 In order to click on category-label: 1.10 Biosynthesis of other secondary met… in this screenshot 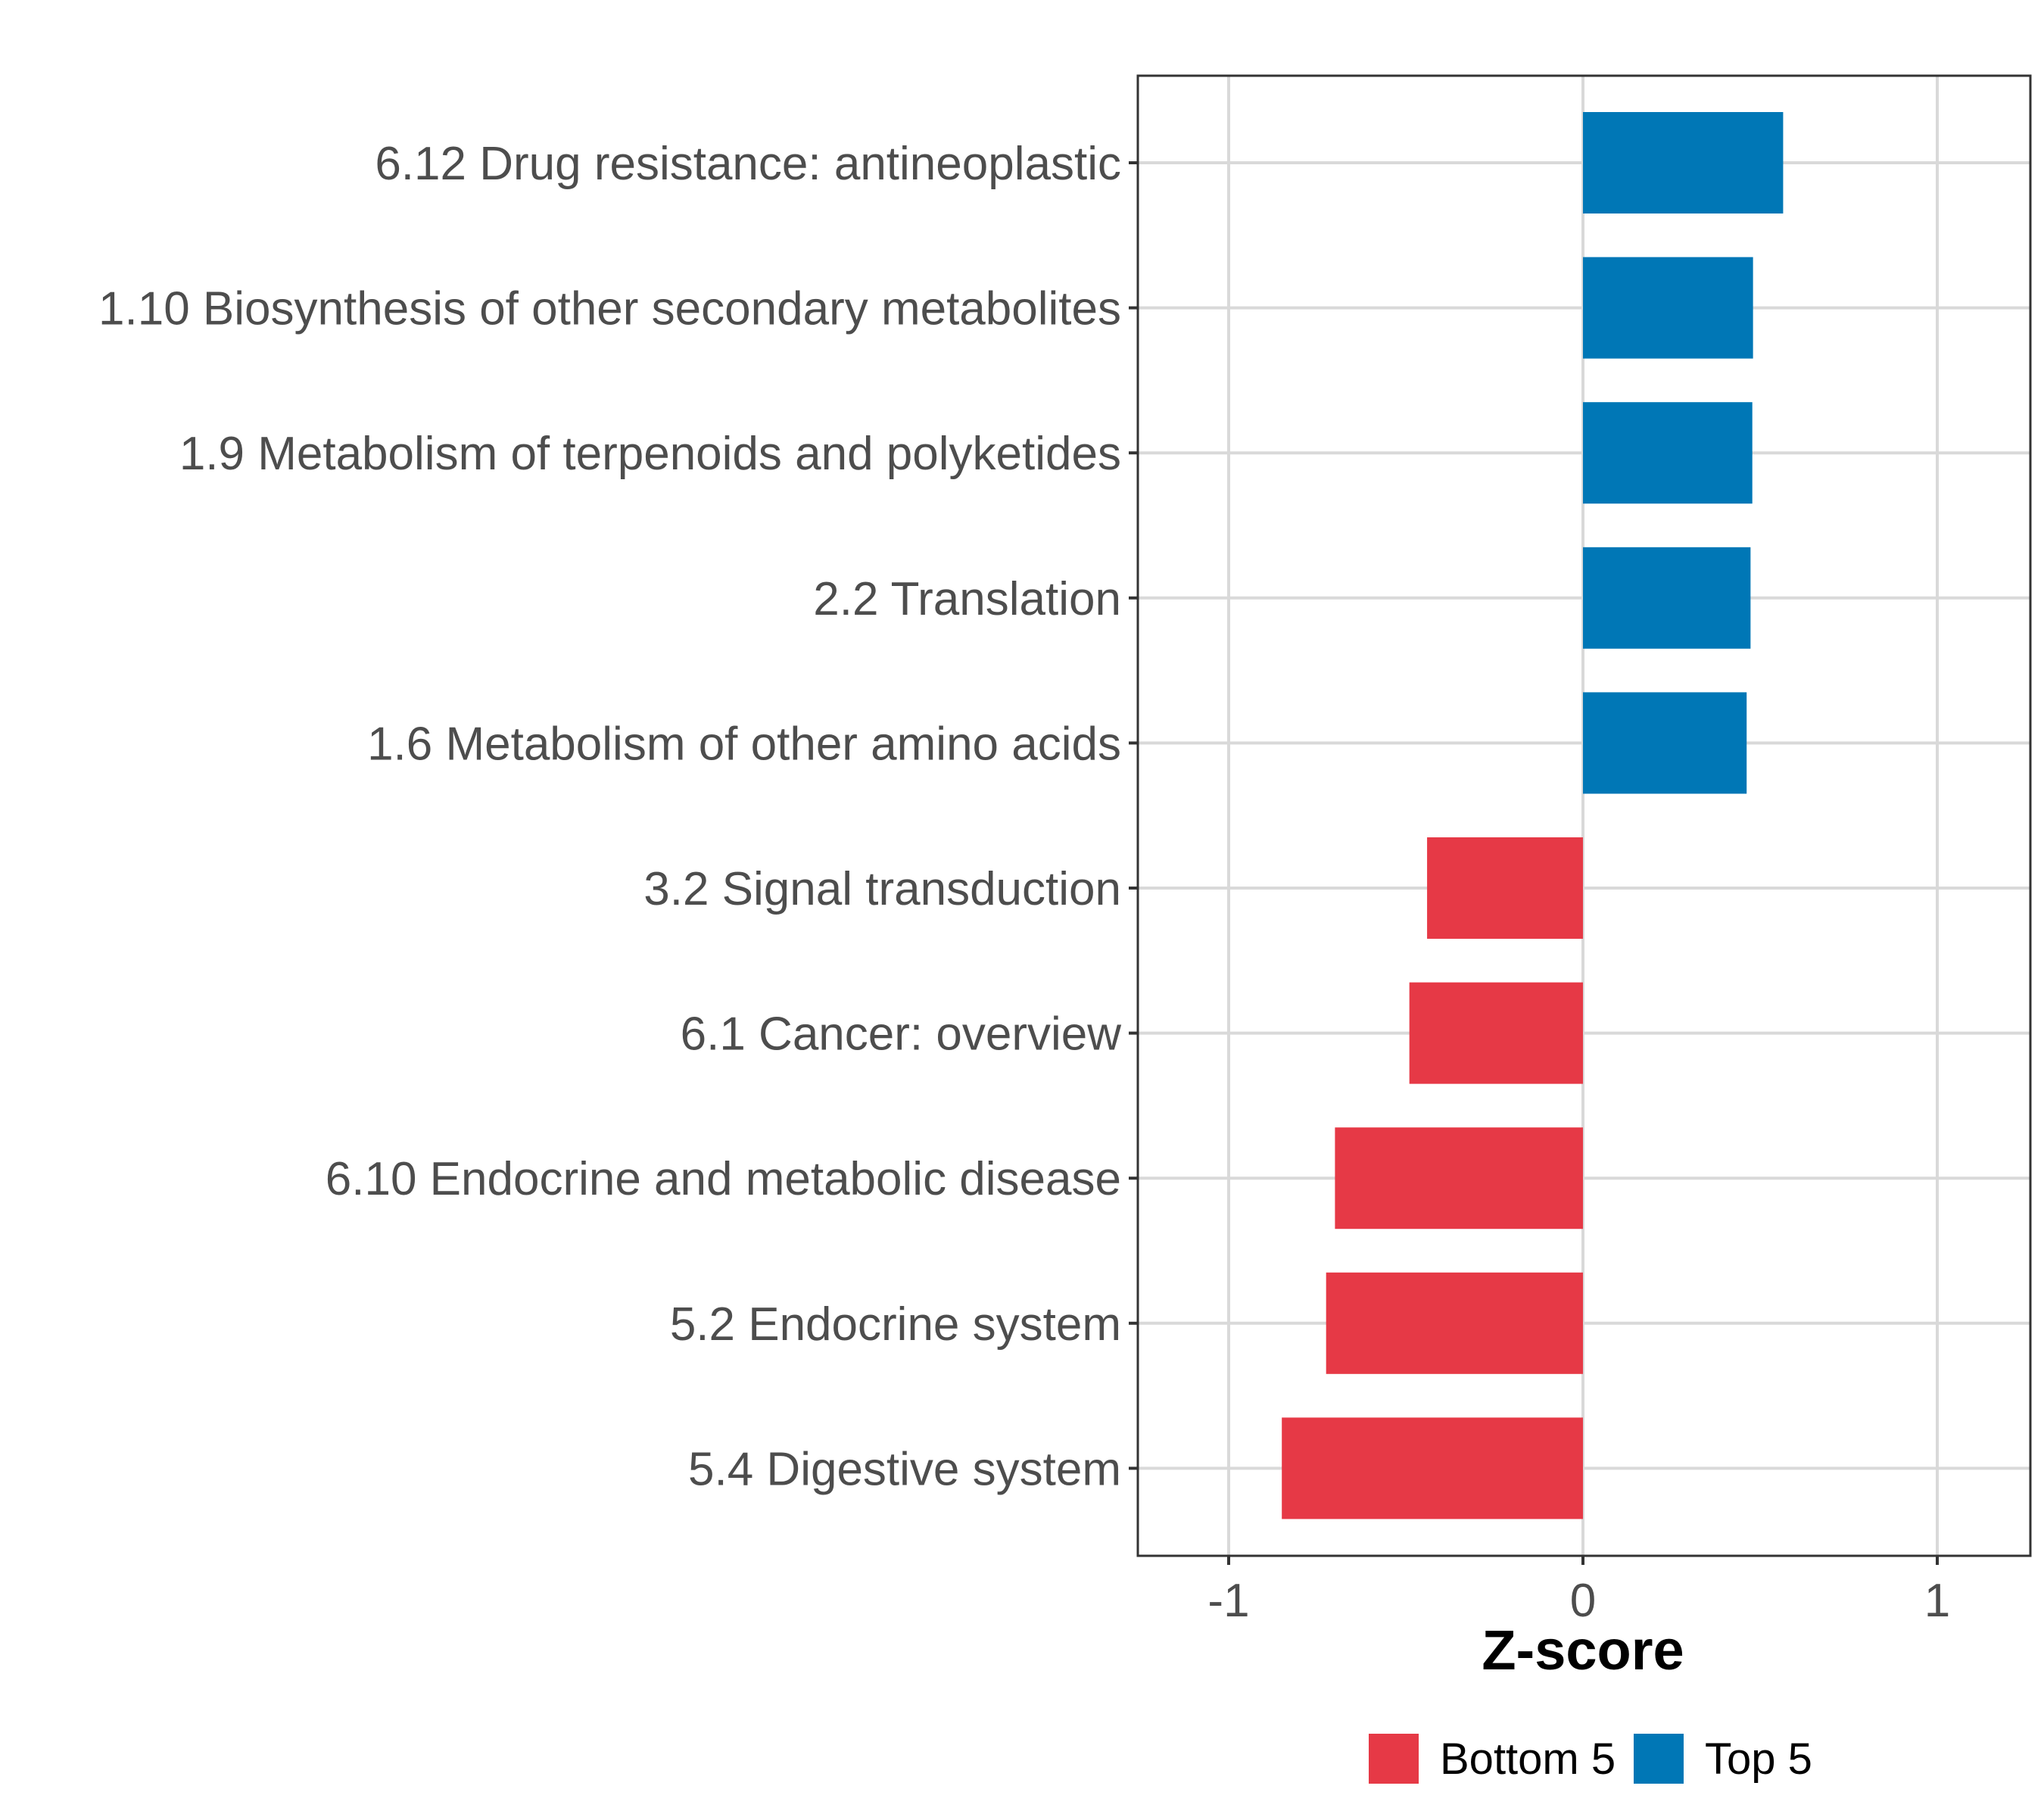, I will do `click(609, 309)`.